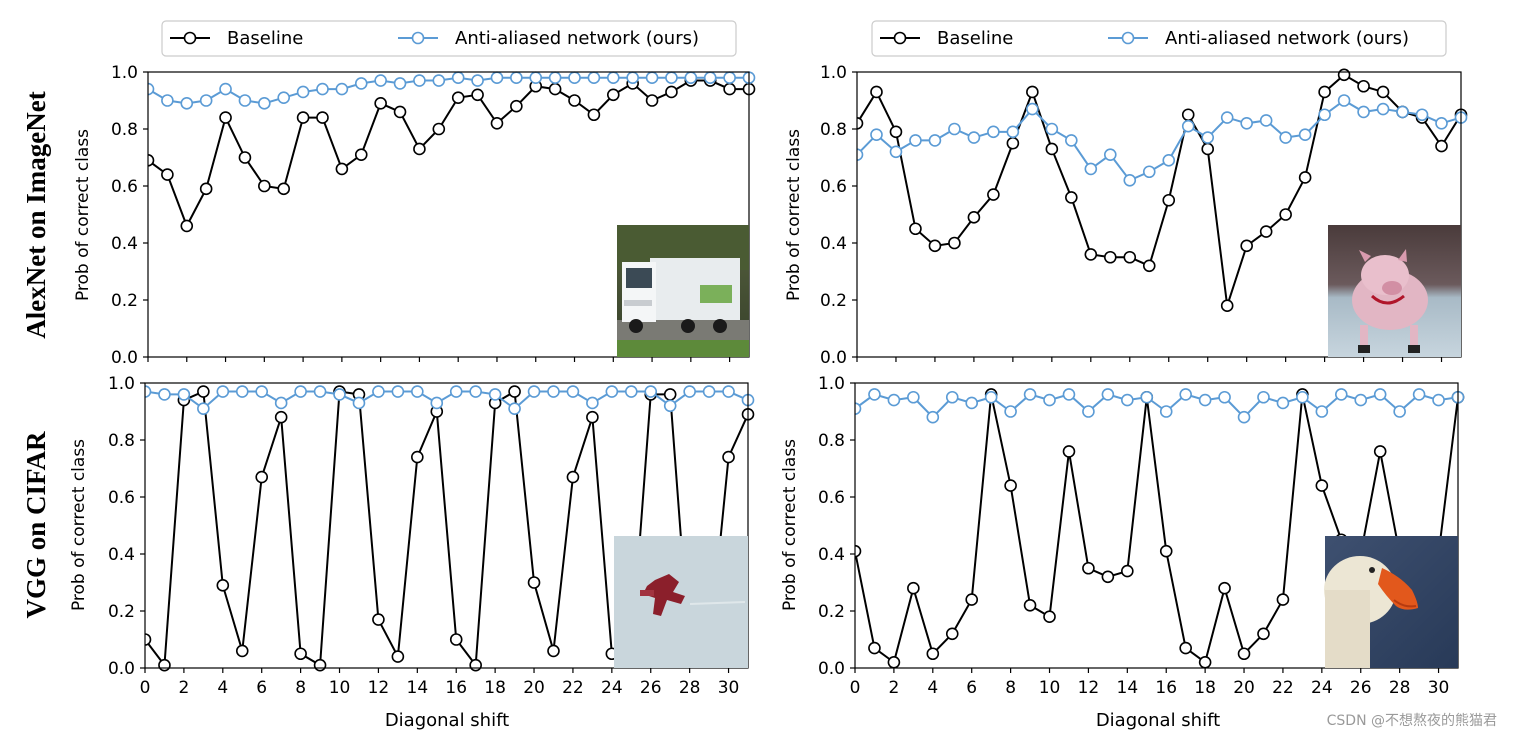 The width and height of the screenshot is (1513, 740). Describe the element at coordinates (900, 38) in the screenshot. I see `legend-marker-baseline` at that location.